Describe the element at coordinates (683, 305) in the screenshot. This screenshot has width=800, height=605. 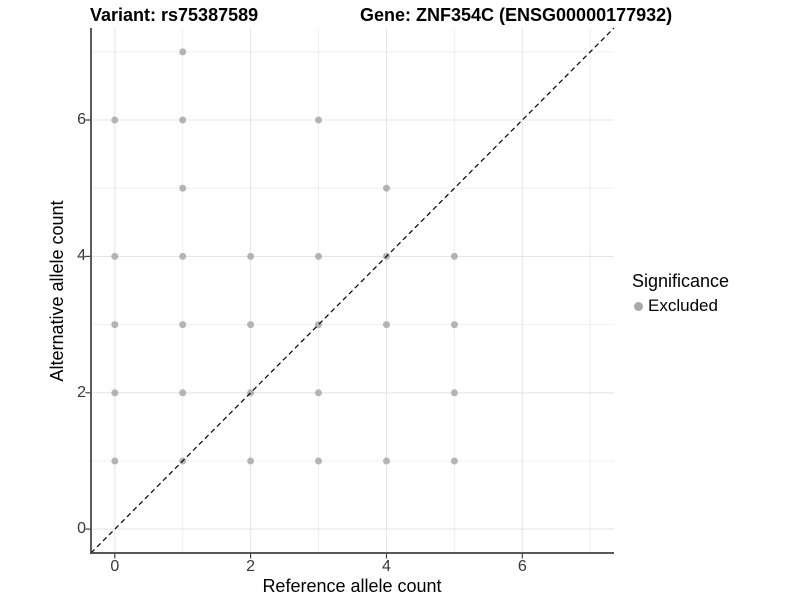
I see `legend-item-label: Excluded` at that location.